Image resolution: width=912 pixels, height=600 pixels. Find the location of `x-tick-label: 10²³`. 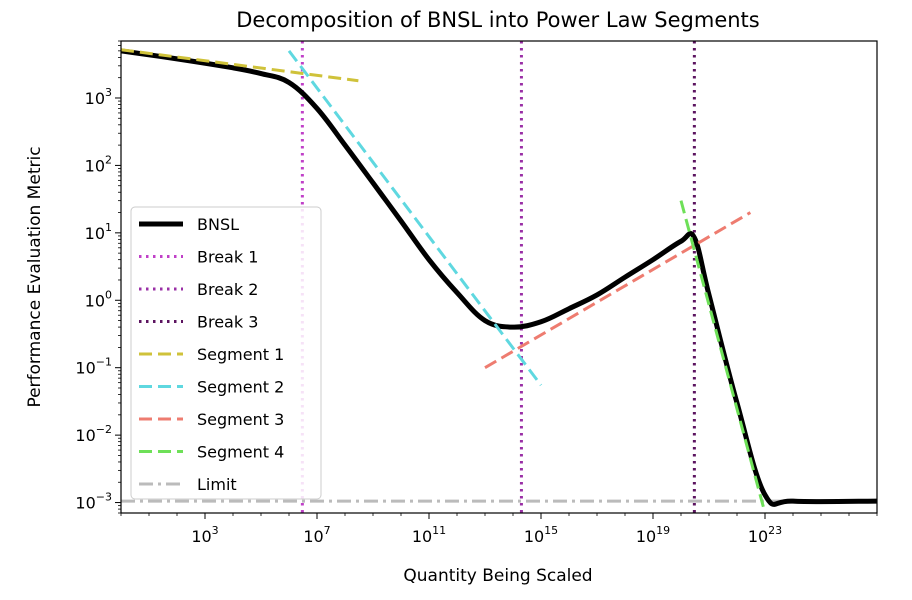

x-tick-label: 10²³ is located at coordinates (765, 535).